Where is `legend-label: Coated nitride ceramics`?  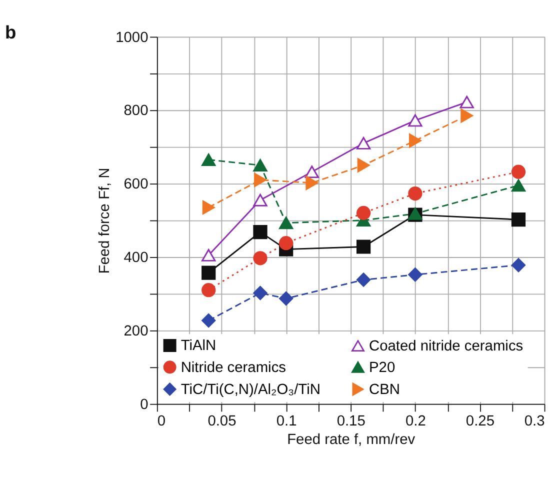 legend-label: Coated nitride ceramics is located at coordinates (446, 346).